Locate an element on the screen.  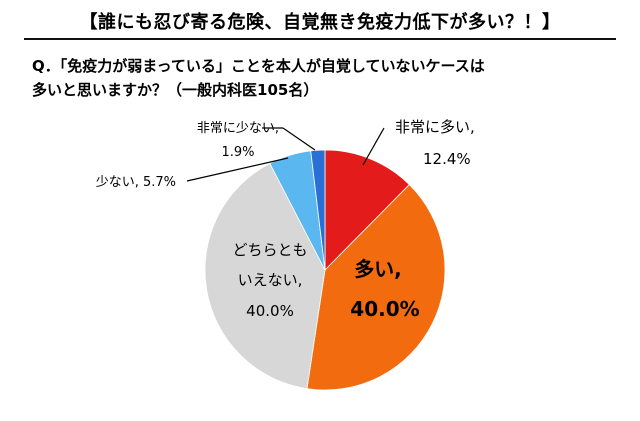
leader-line-few is located at coordinates (237, 169).